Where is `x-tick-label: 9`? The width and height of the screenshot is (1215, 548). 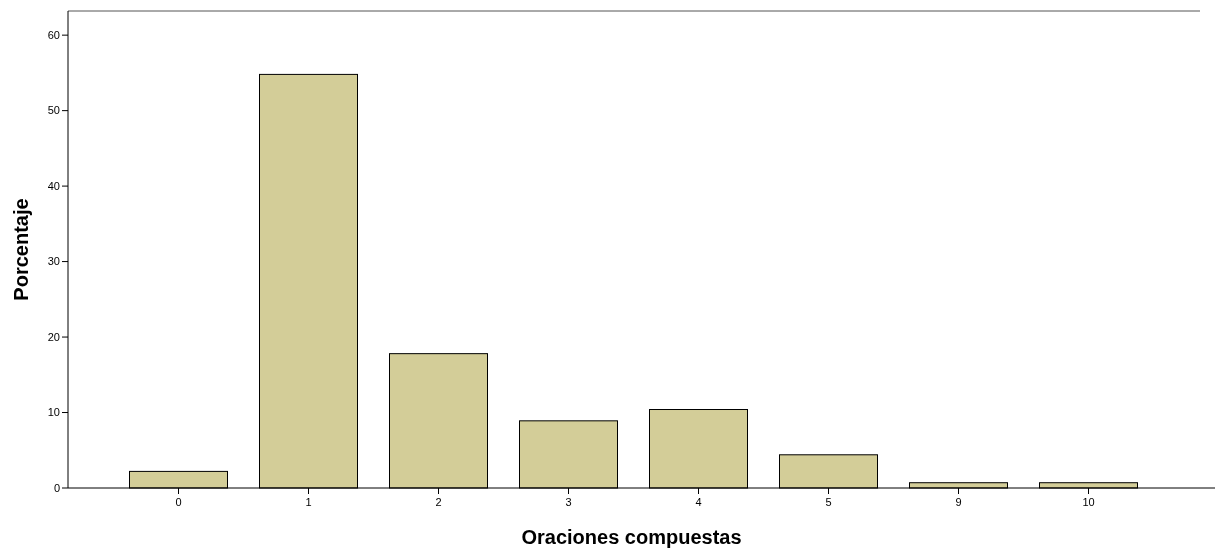 x-tick-label: 9 is located at coordinates (958, 502).